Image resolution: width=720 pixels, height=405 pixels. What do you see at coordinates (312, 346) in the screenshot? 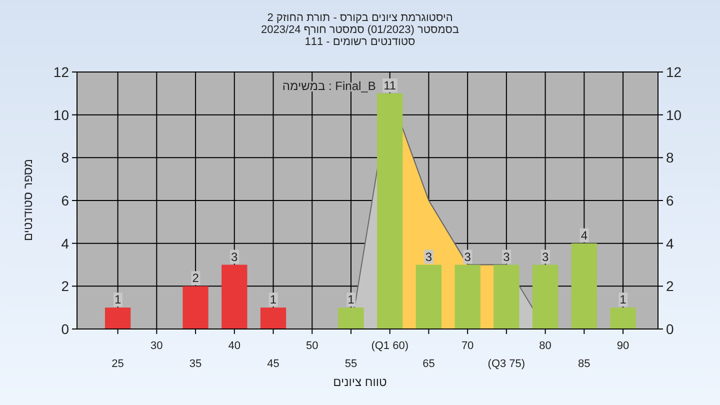
I see `x-tick-label: 50` at bounding box center [312, 346].